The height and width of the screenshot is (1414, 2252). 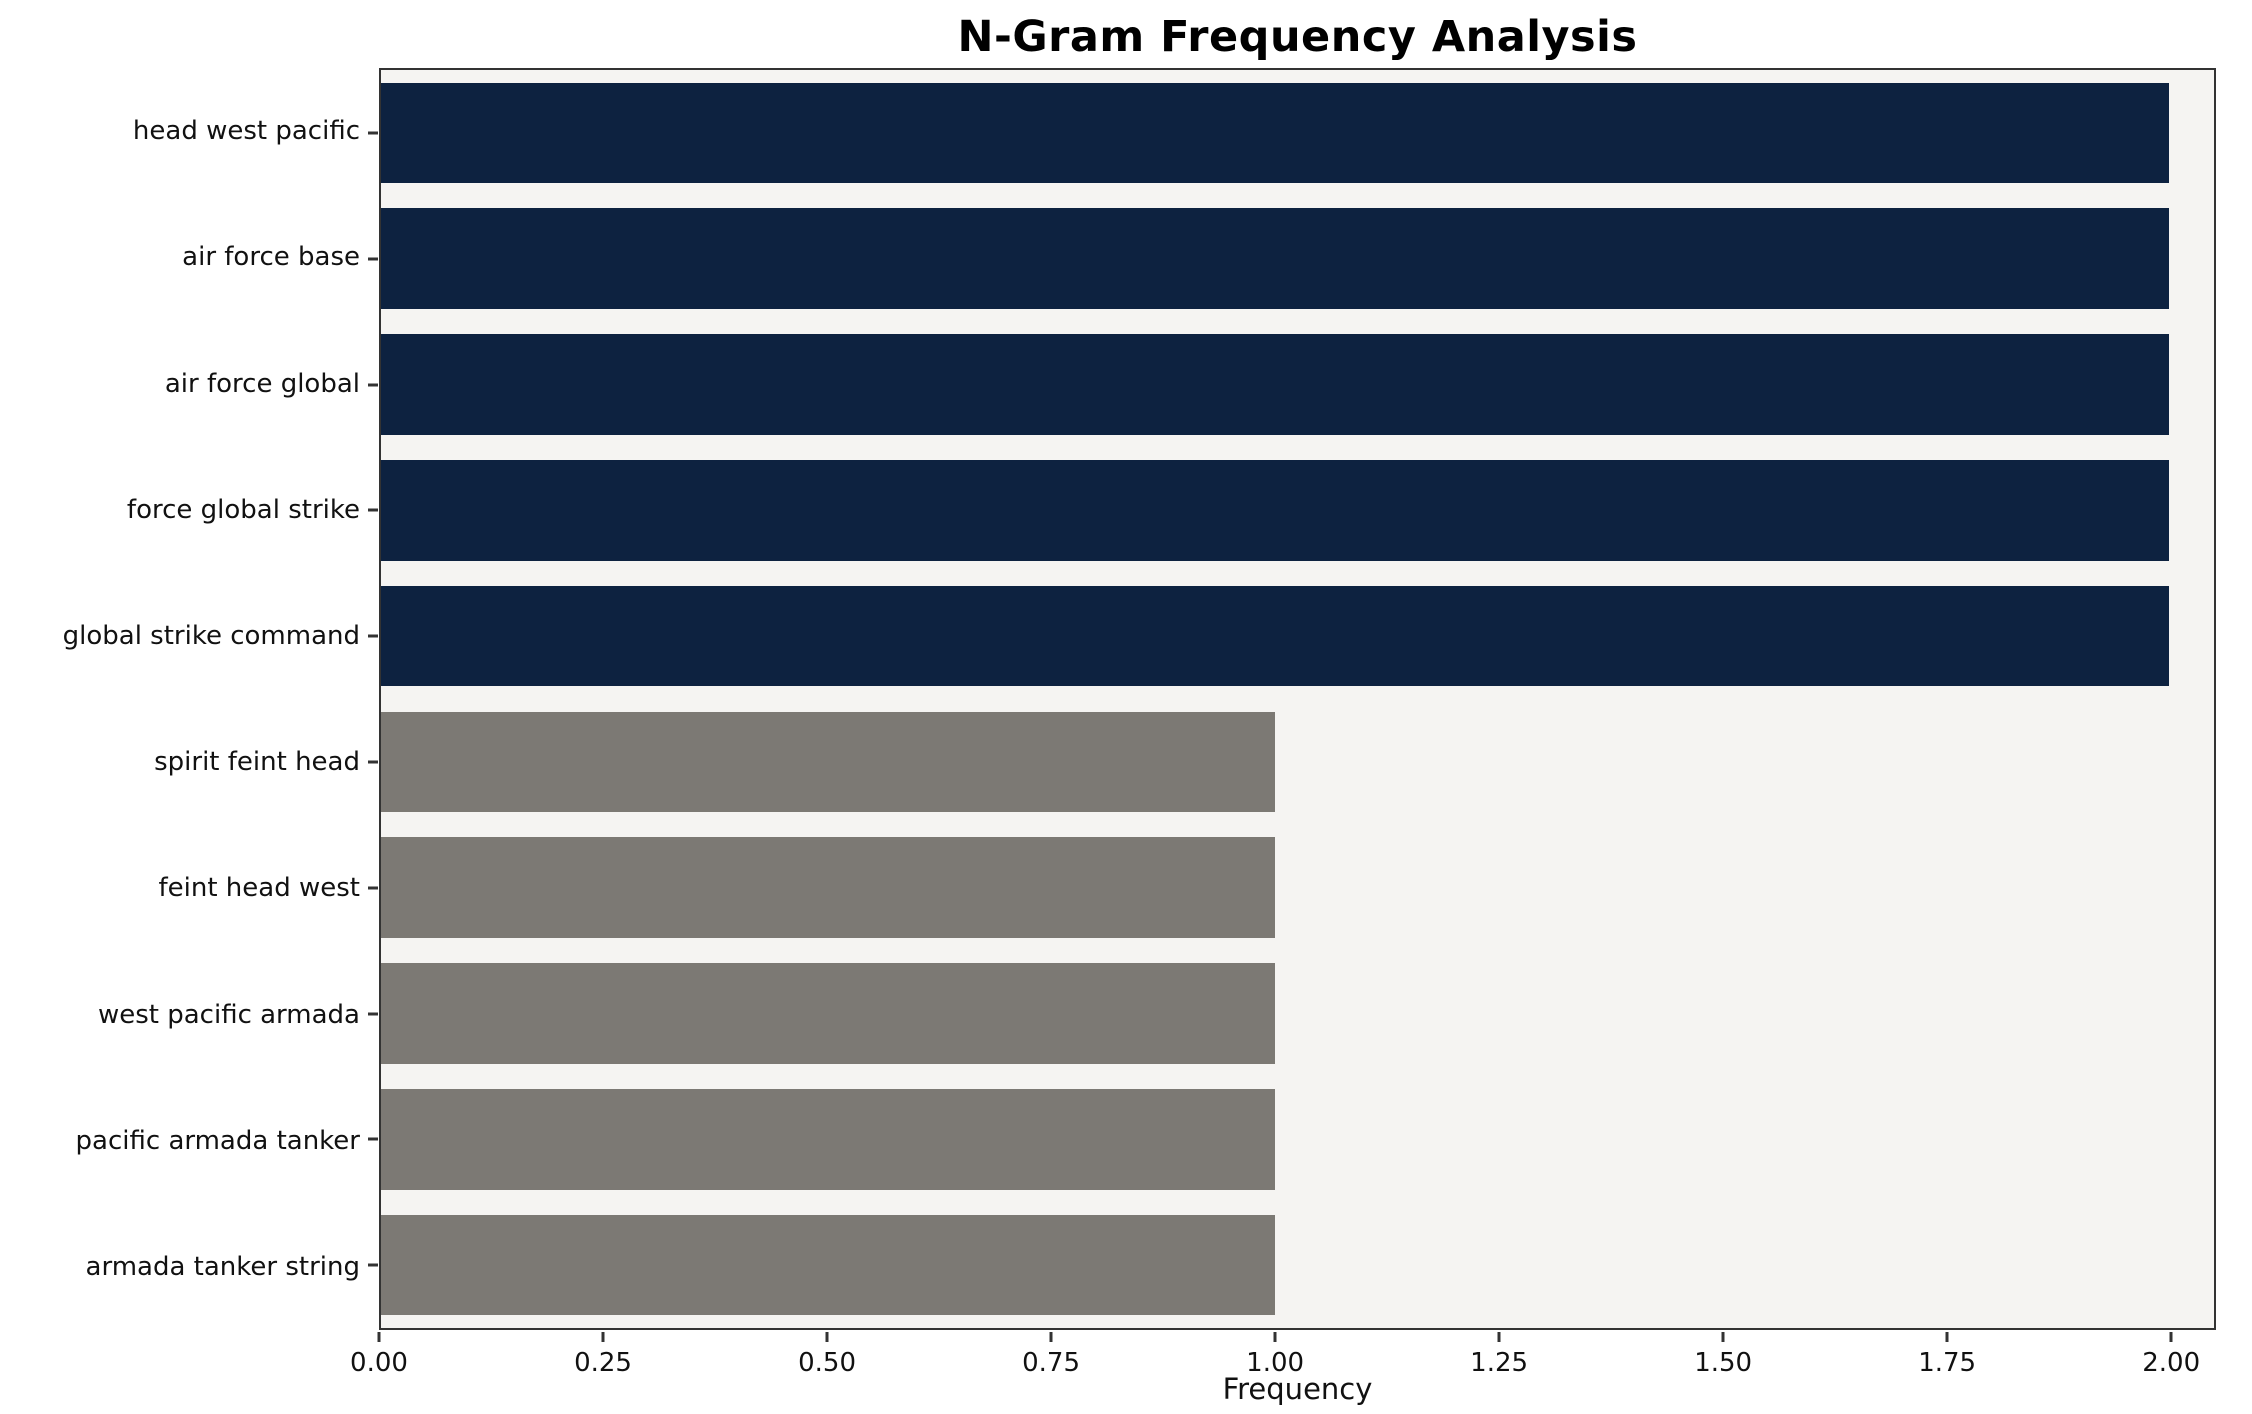 I want to click on x-tick-label: 1.50, so click(x=1723, y=1363).